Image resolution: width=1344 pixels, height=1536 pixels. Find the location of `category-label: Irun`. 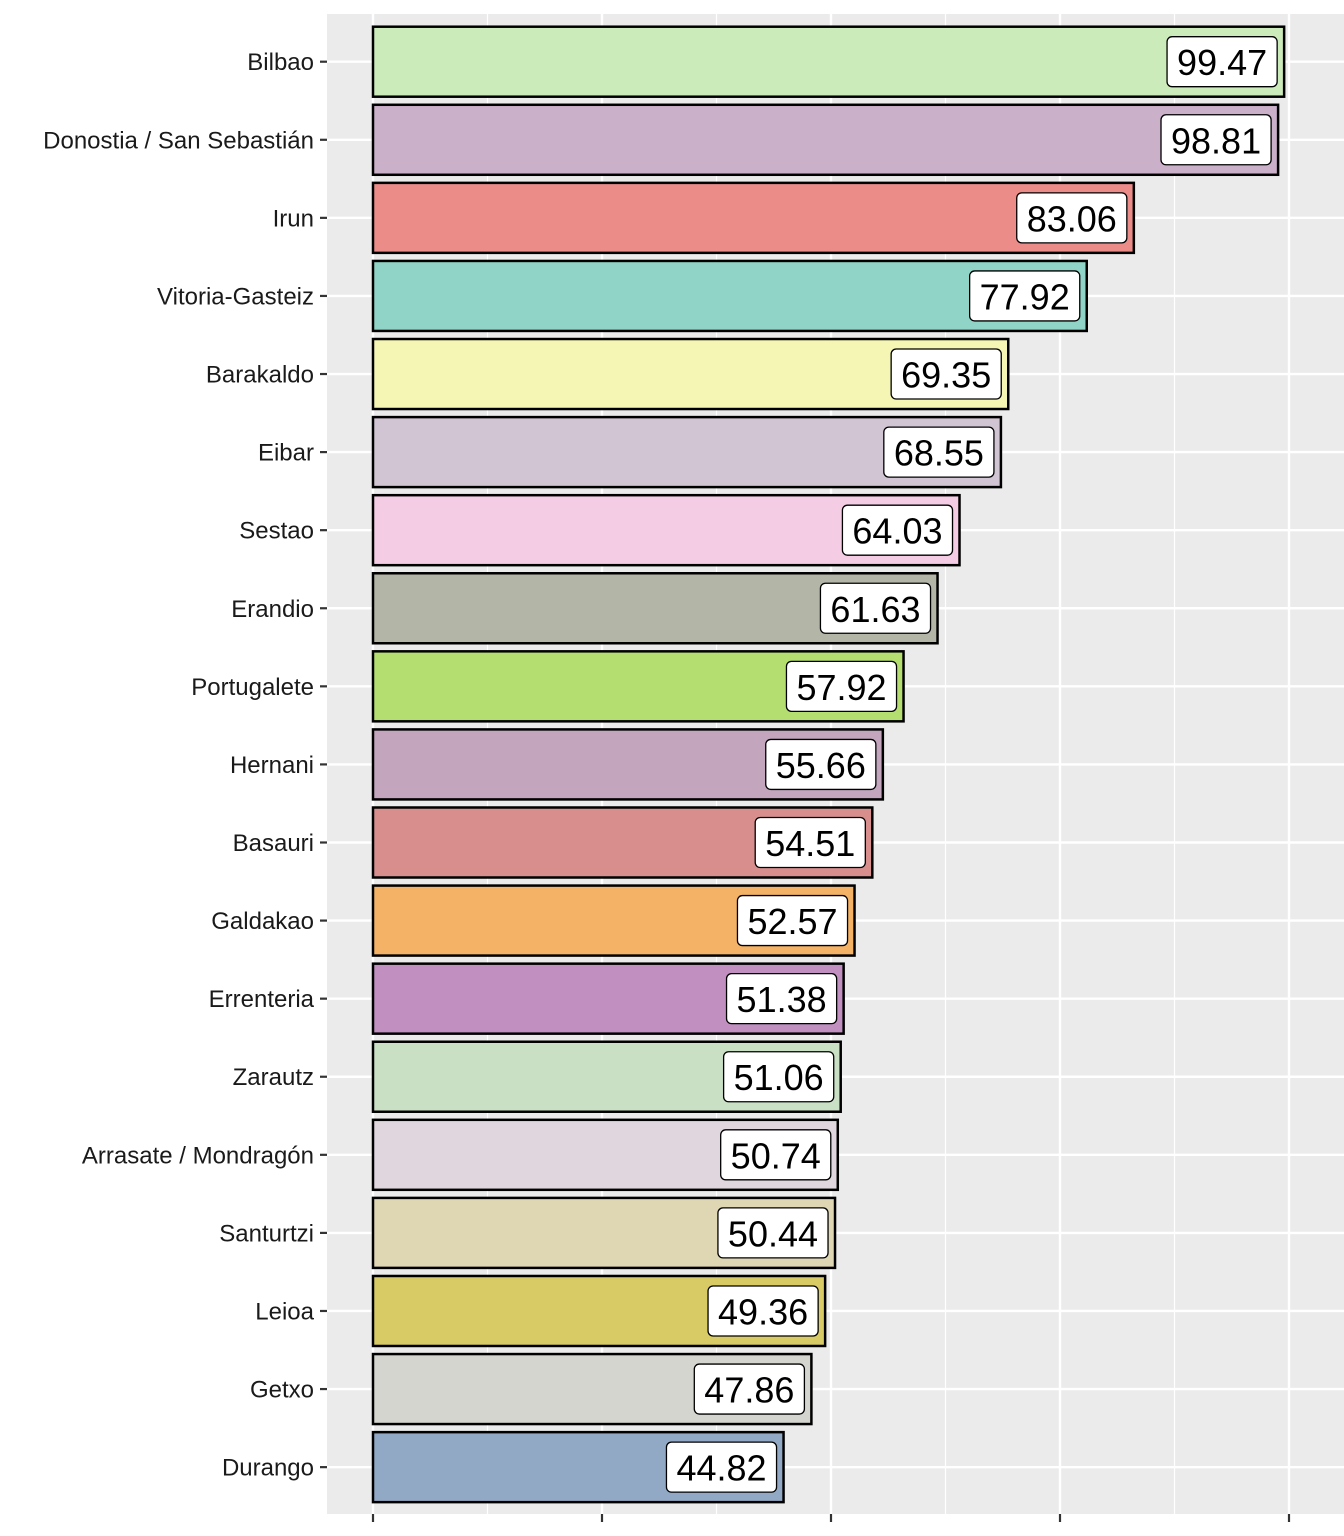

category-label: Irun is located at coordinates (293, 218).